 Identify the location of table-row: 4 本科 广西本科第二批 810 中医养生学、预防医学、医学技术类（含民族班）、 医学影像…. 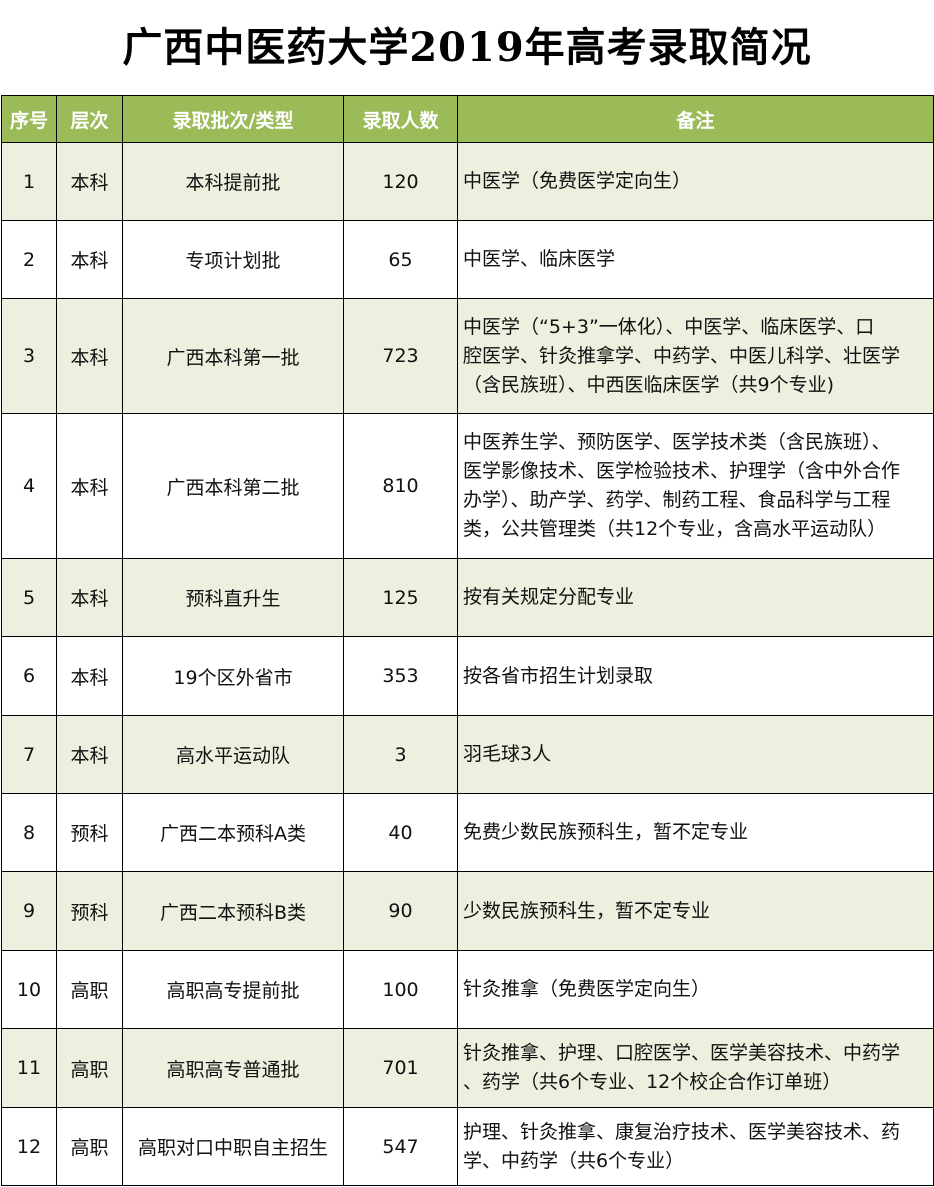
(467, 486).